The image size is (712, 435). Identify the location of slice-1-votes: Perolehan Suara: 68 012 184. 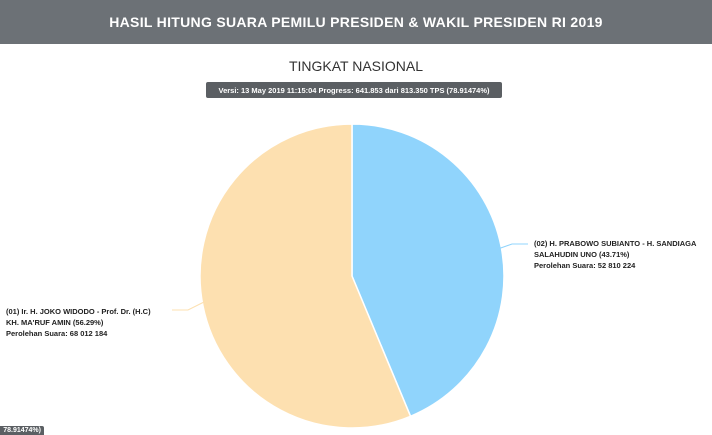
(57, 333).